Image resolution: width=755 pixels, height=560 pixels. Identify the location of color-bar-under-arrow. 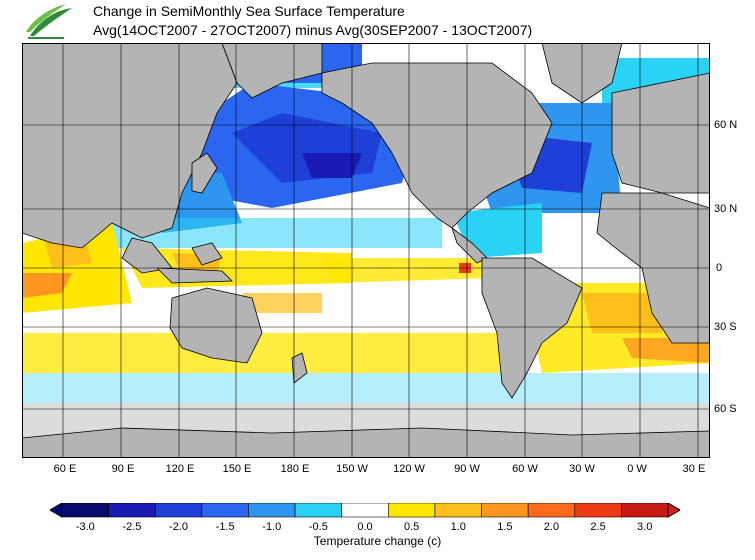
(56, 510).